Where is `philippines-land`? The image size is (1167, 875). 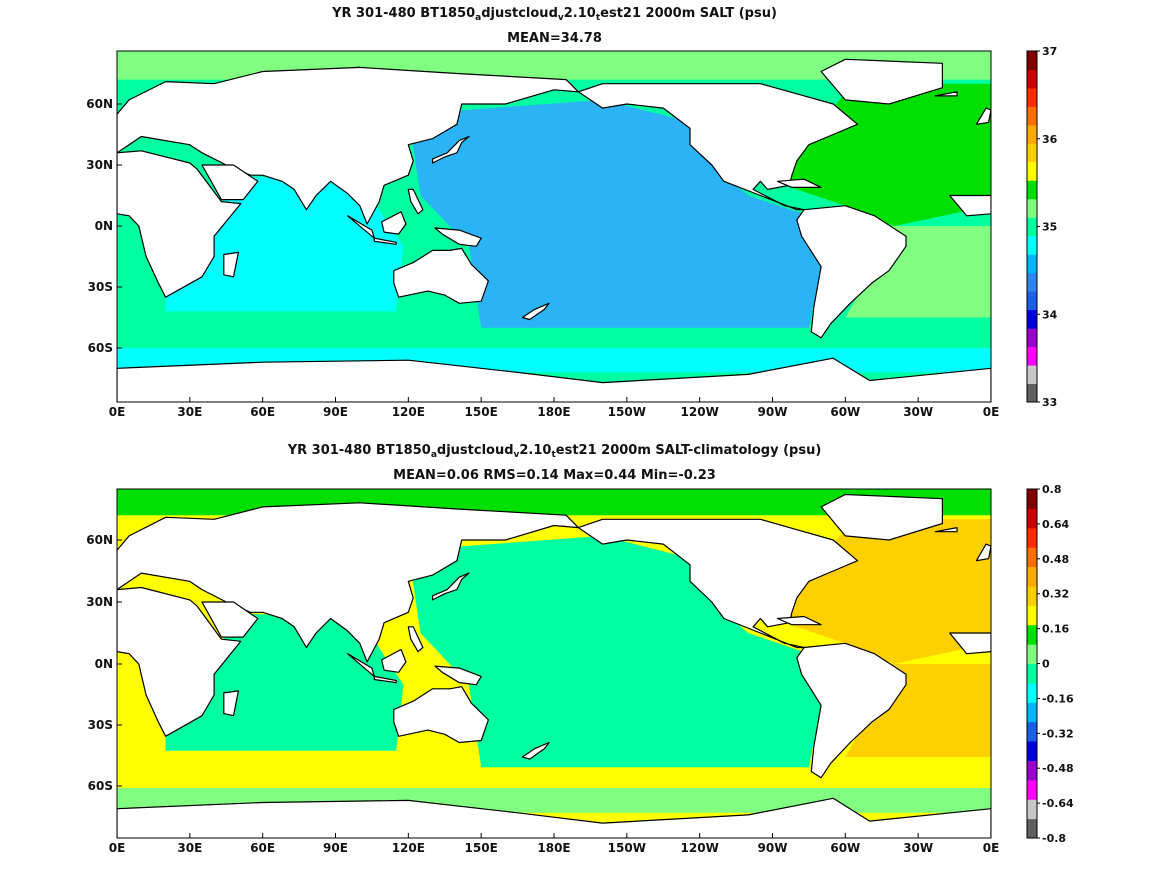
philippines-land is located at coordinates (415, 639).